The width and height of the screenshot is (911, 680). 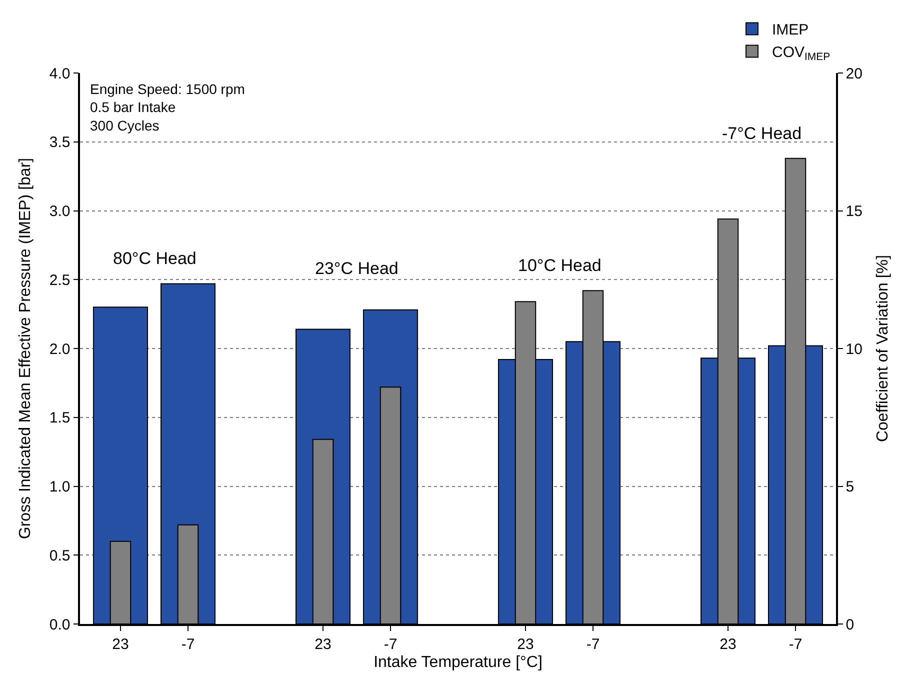 What do you see at coordinates (854, 73) in the screenshot?
I see `y2-tick-label: 20` at bounding box center [854, 73].